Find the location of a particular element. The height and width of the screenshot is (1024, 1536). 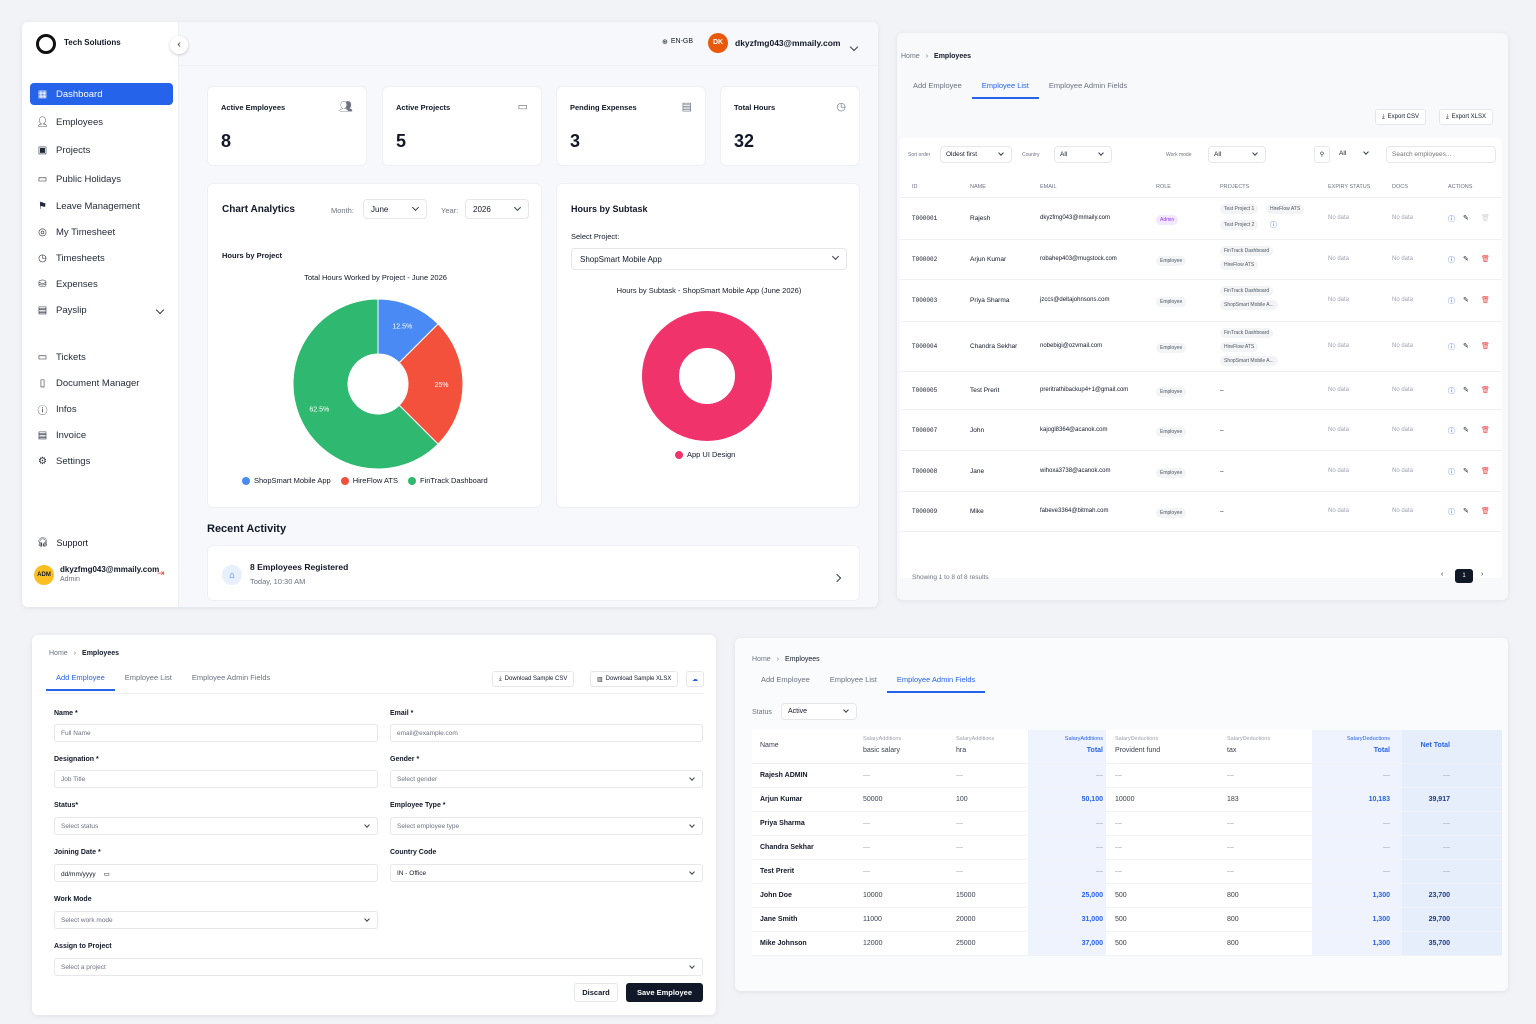

filter-icon: ⚲ is located at coordinates (1322, 154).